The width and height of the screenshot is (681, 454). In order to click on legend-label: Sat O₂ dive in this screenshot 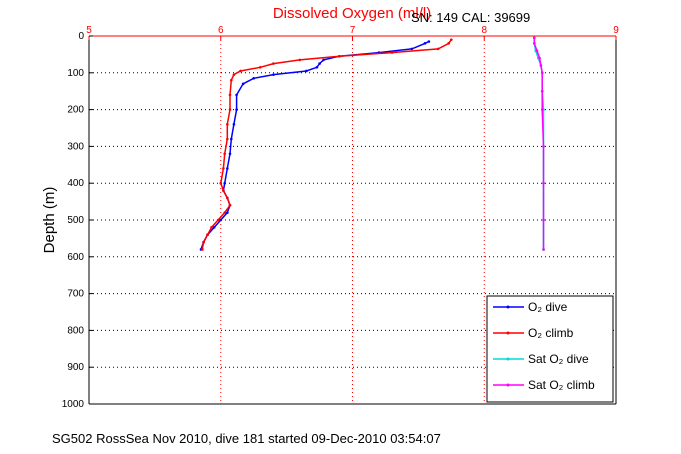, I will do `click(558, 359)`.